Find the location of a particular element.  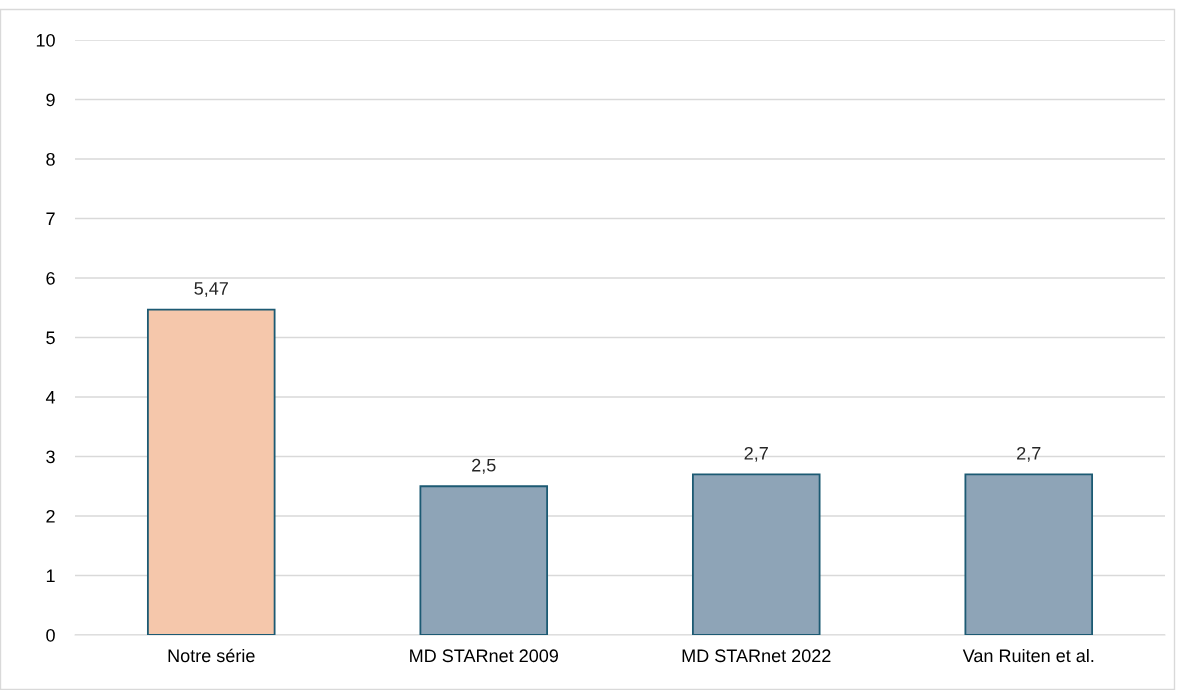

data-label: 2,5 is located at coordinates (484, 466).